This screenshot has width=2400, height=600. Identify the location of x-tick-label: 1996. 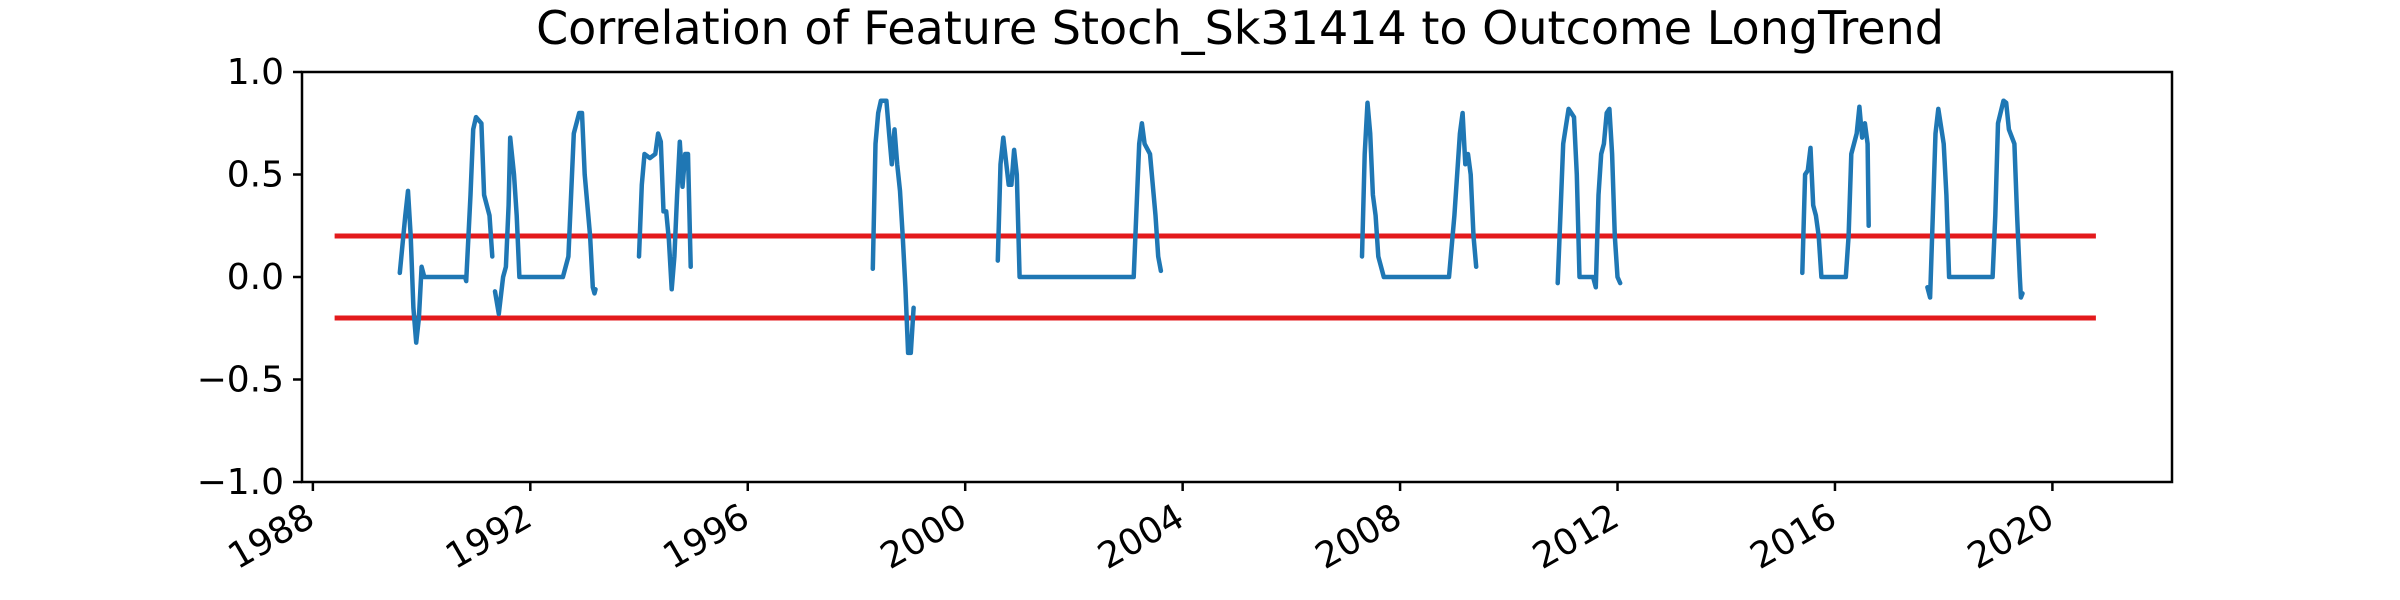
(706, 536).